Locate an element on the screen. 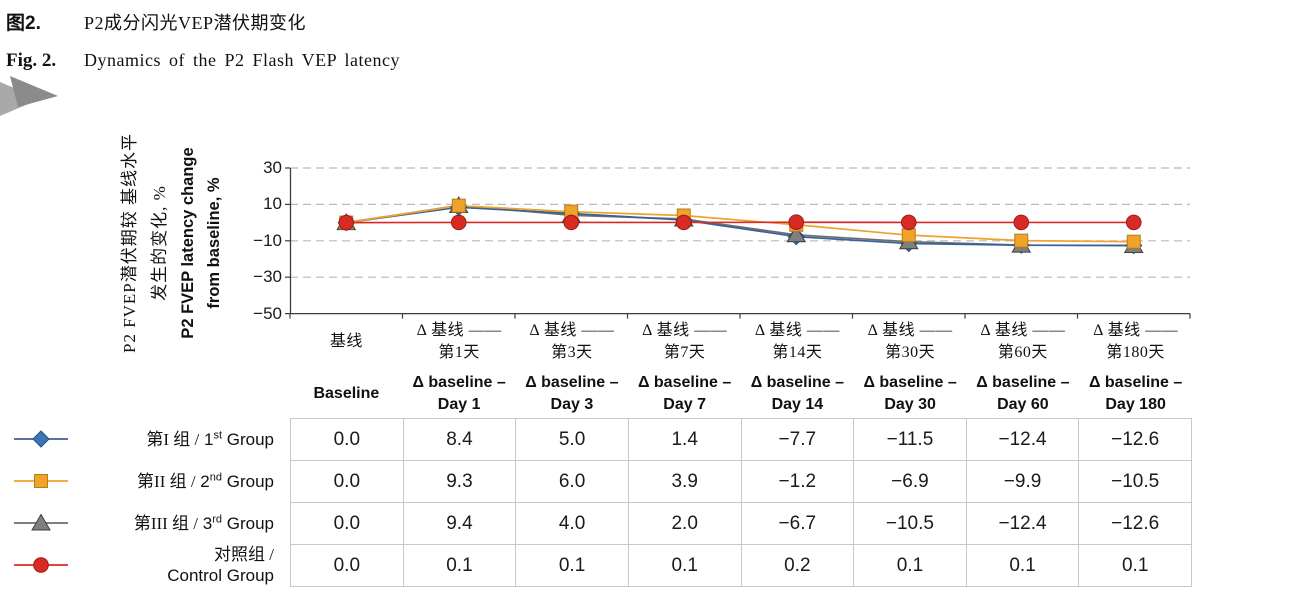  legend-label: 第III 组 / 3rd Group is located at coordinates (203, 522).